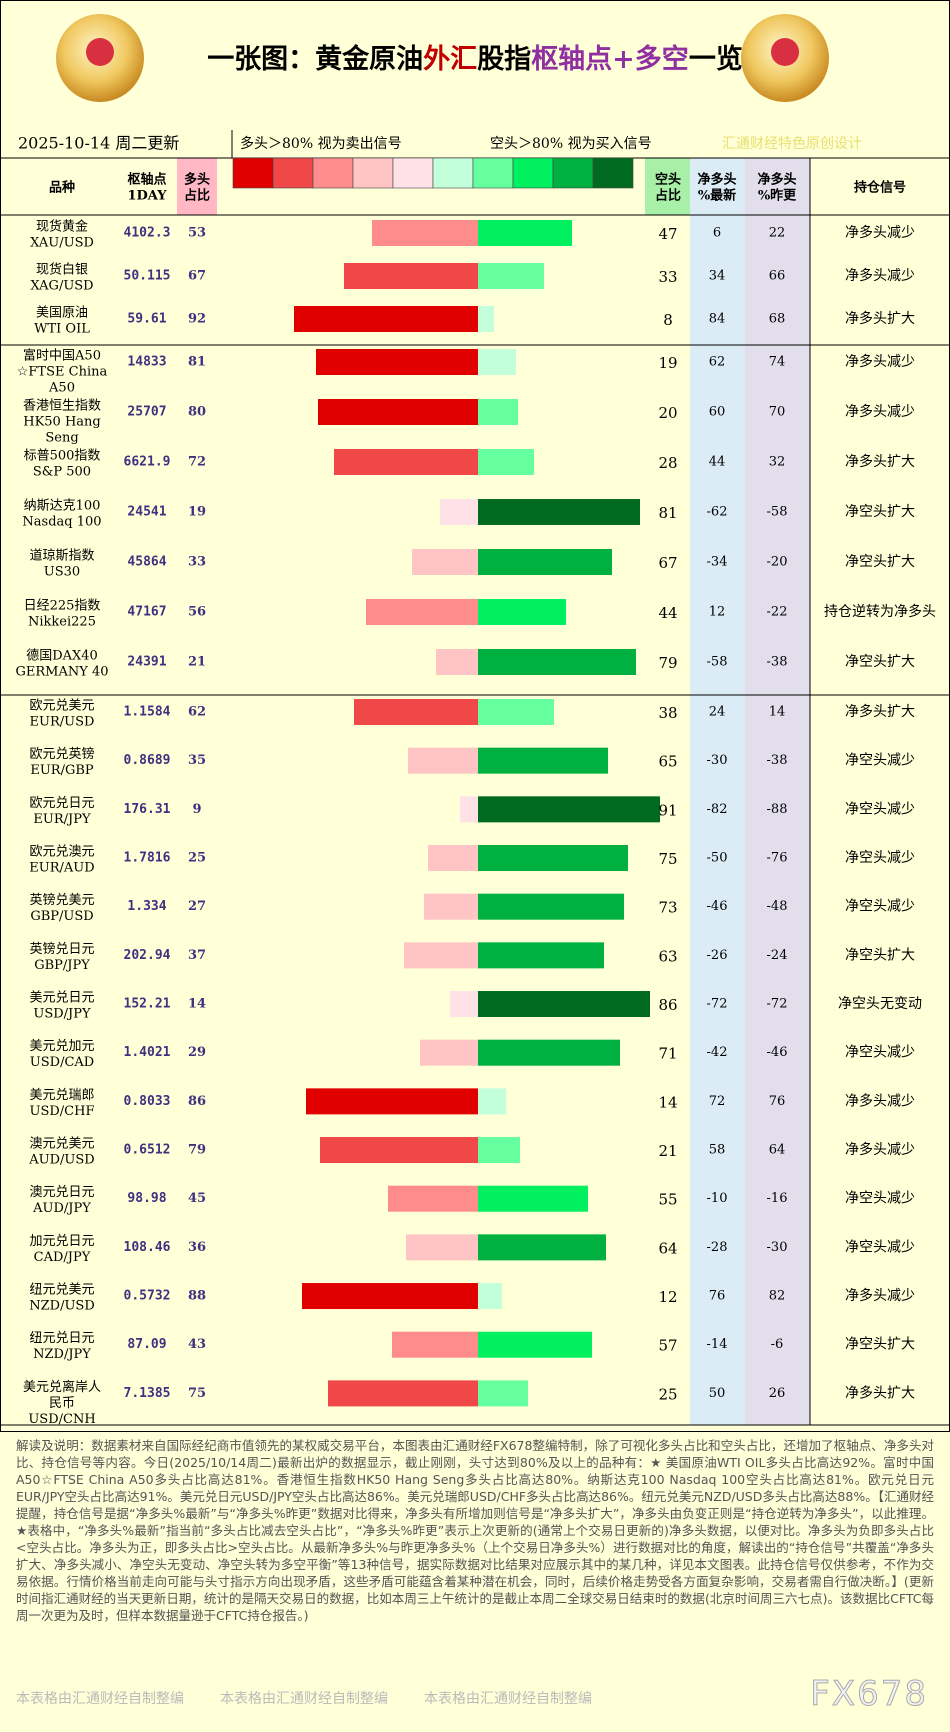 Image resolution: width=950 pixels, height=1732 pixels. I want to click on short-pct: 20, so click(667, 413).